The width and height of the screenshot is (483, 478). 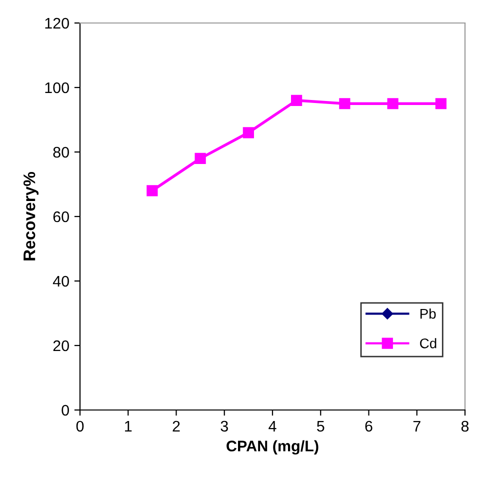 I want to click on y-axis-title: Recovery%, so click(x=31, y=216).